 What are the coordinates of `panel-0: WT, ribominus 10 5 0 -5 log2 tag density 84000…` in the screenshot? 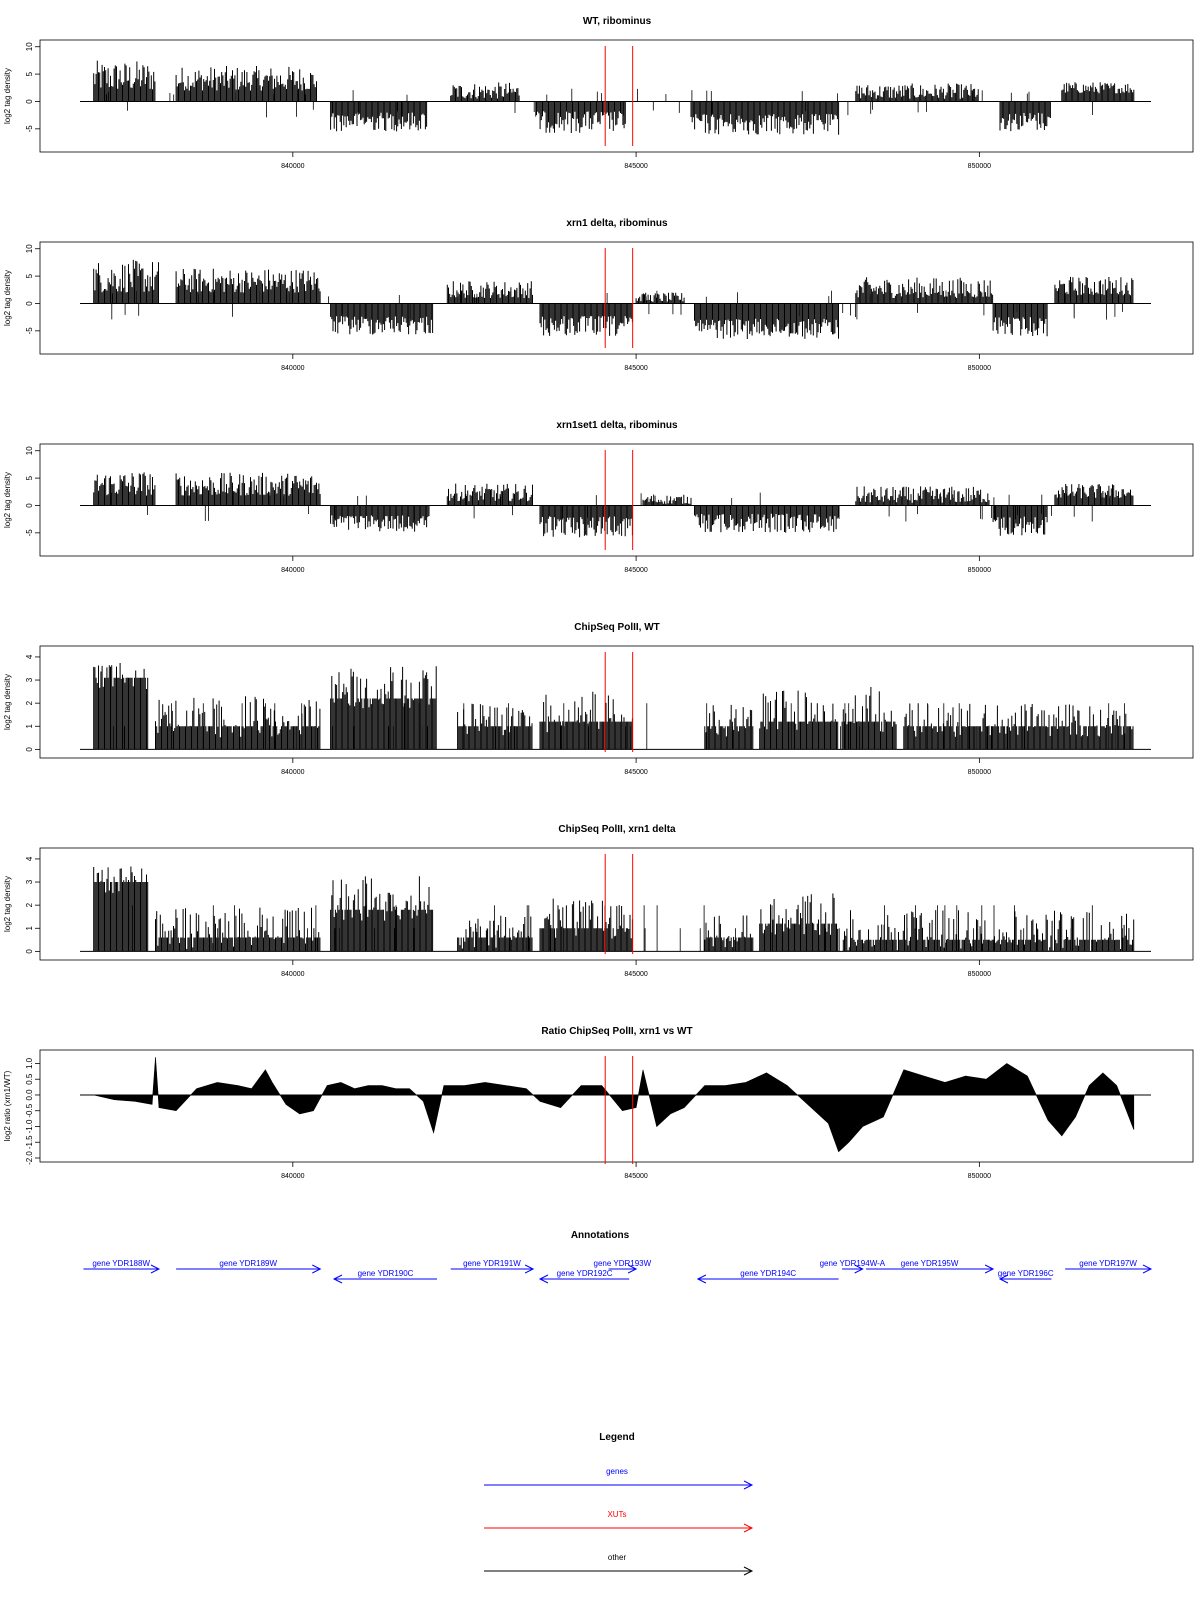 It's located at (598, 93).